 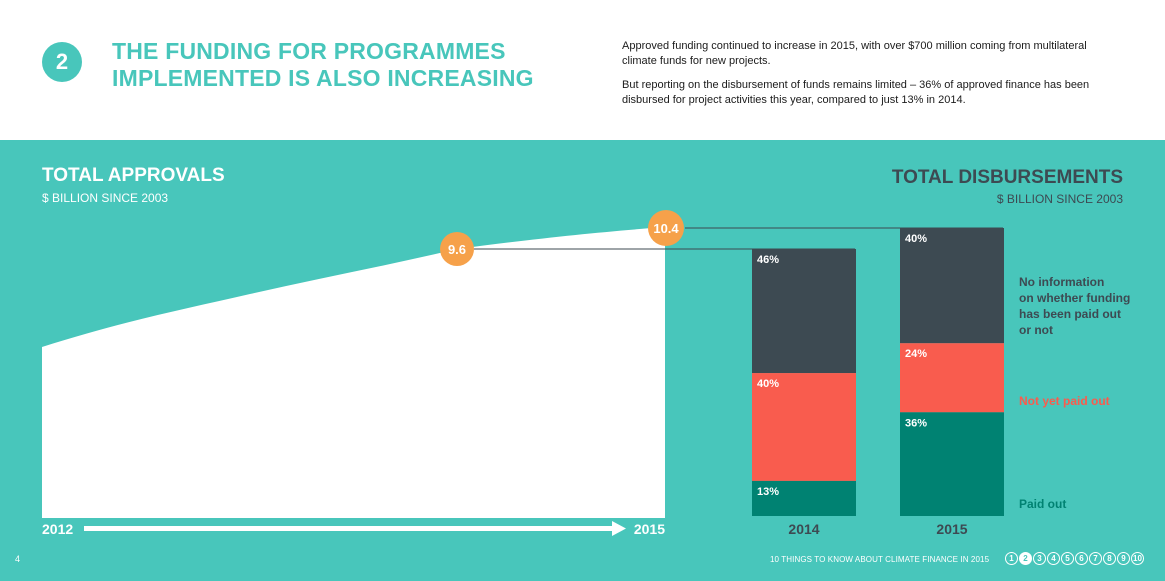 What do you see at coordinates (1137, 558) in the screenshot?
I see `page-link-10: 10` at bounding box center [1137, 558].